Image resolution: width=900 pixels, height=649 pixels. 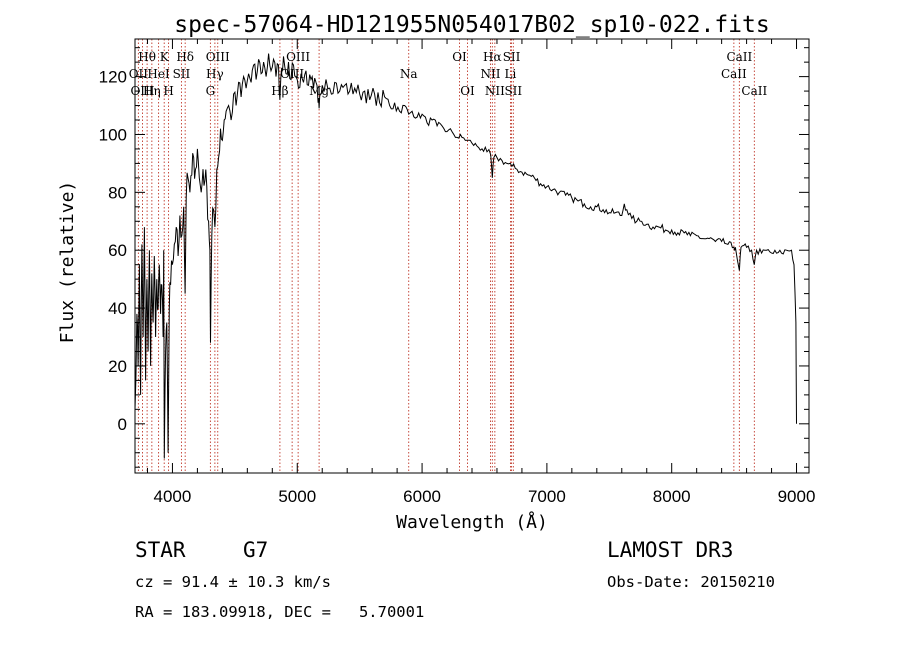 I want to click on line-marker-label-12: OIII, so click(x=298, y=57).